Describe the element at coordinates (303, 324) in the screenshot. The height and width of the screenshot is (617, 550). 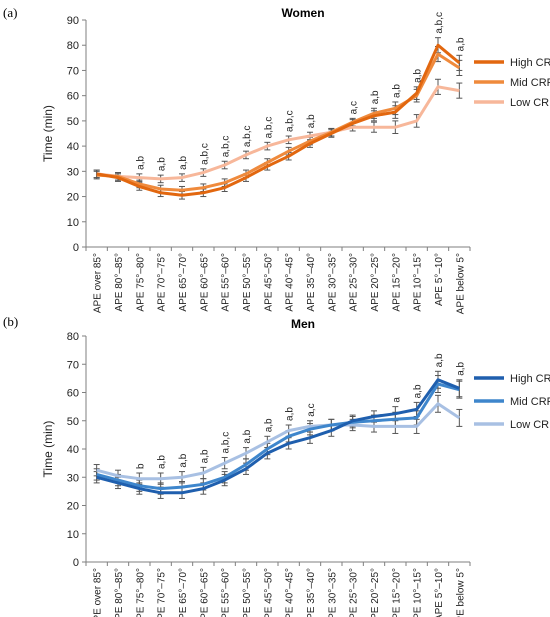
I see `chart-title: Men` at that location.